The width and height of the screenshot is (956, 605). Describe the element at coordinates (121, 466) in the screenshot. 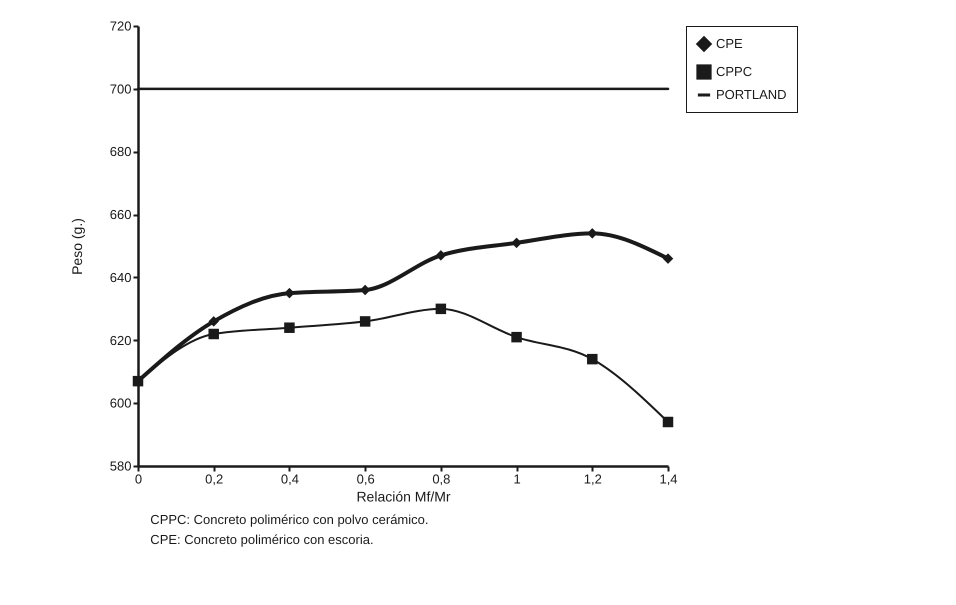

I see `y-tick-label: 580` at that location.